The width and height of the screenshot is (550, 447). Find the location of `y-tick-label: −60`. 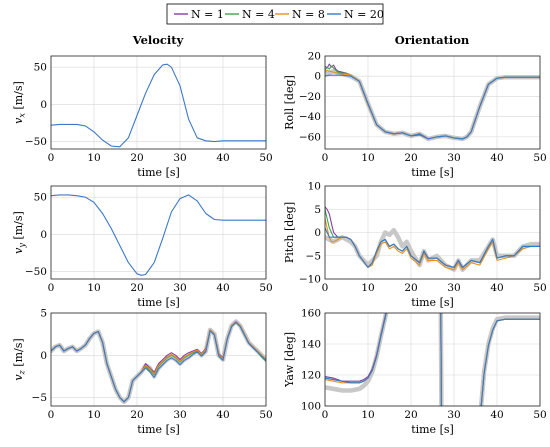

y-tick-label: −60 is located at coordinates (310, 137).